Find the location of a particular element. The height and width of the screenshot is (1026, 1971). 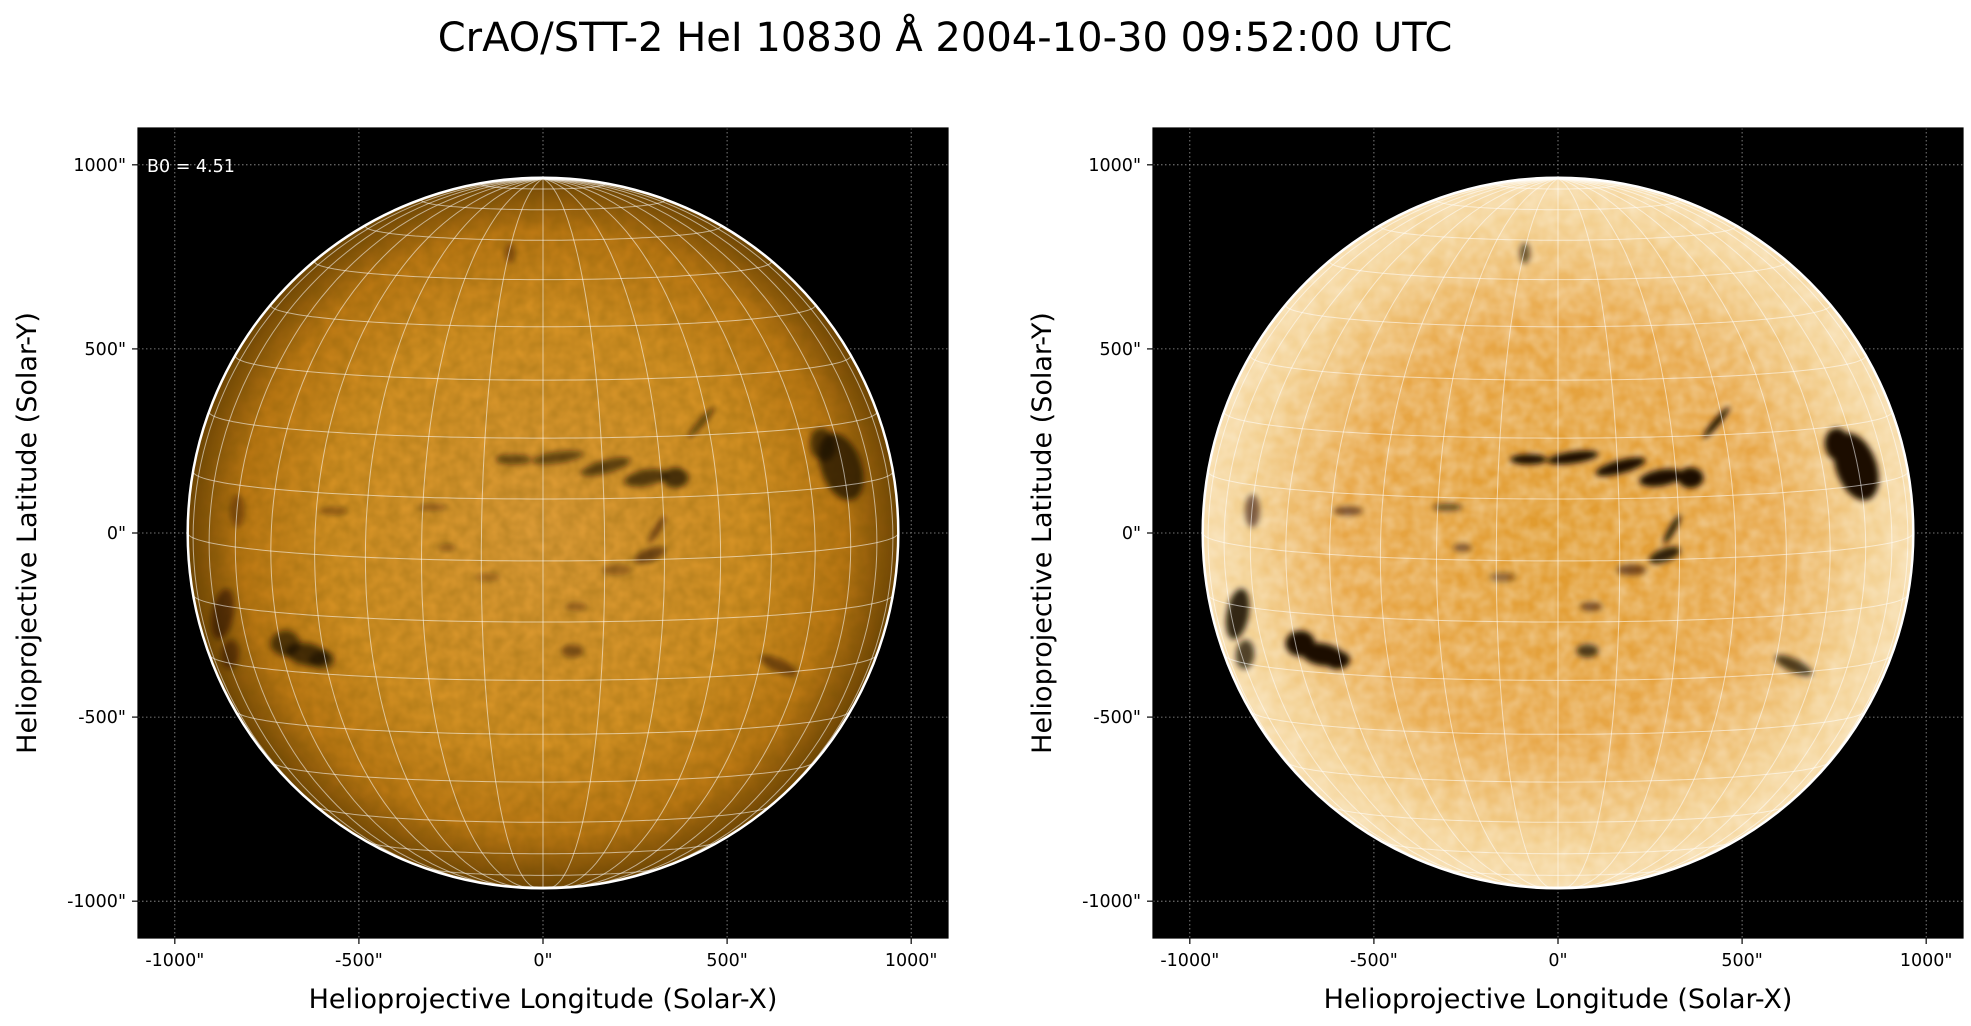

x-axis-label: Helioprojective Longitude (Solar-X) is located at coordinates (1558, 999).